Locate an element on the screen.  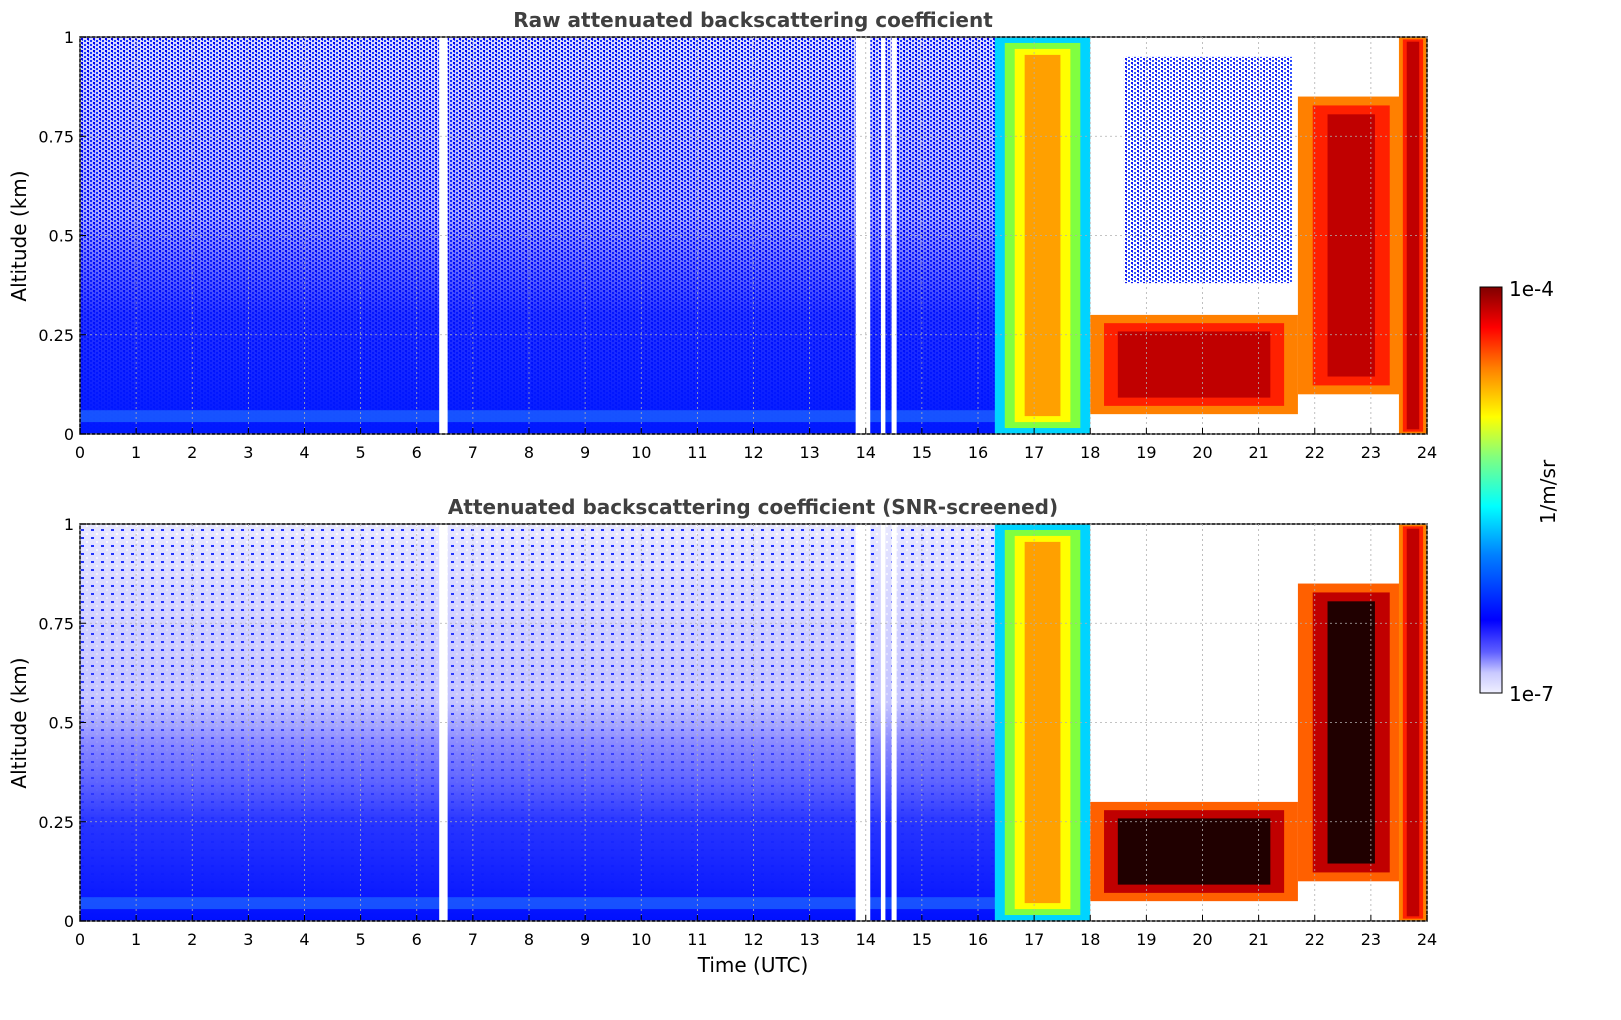
colorbar-max-label: 1e-4 is located at coordinates (1531, 289).